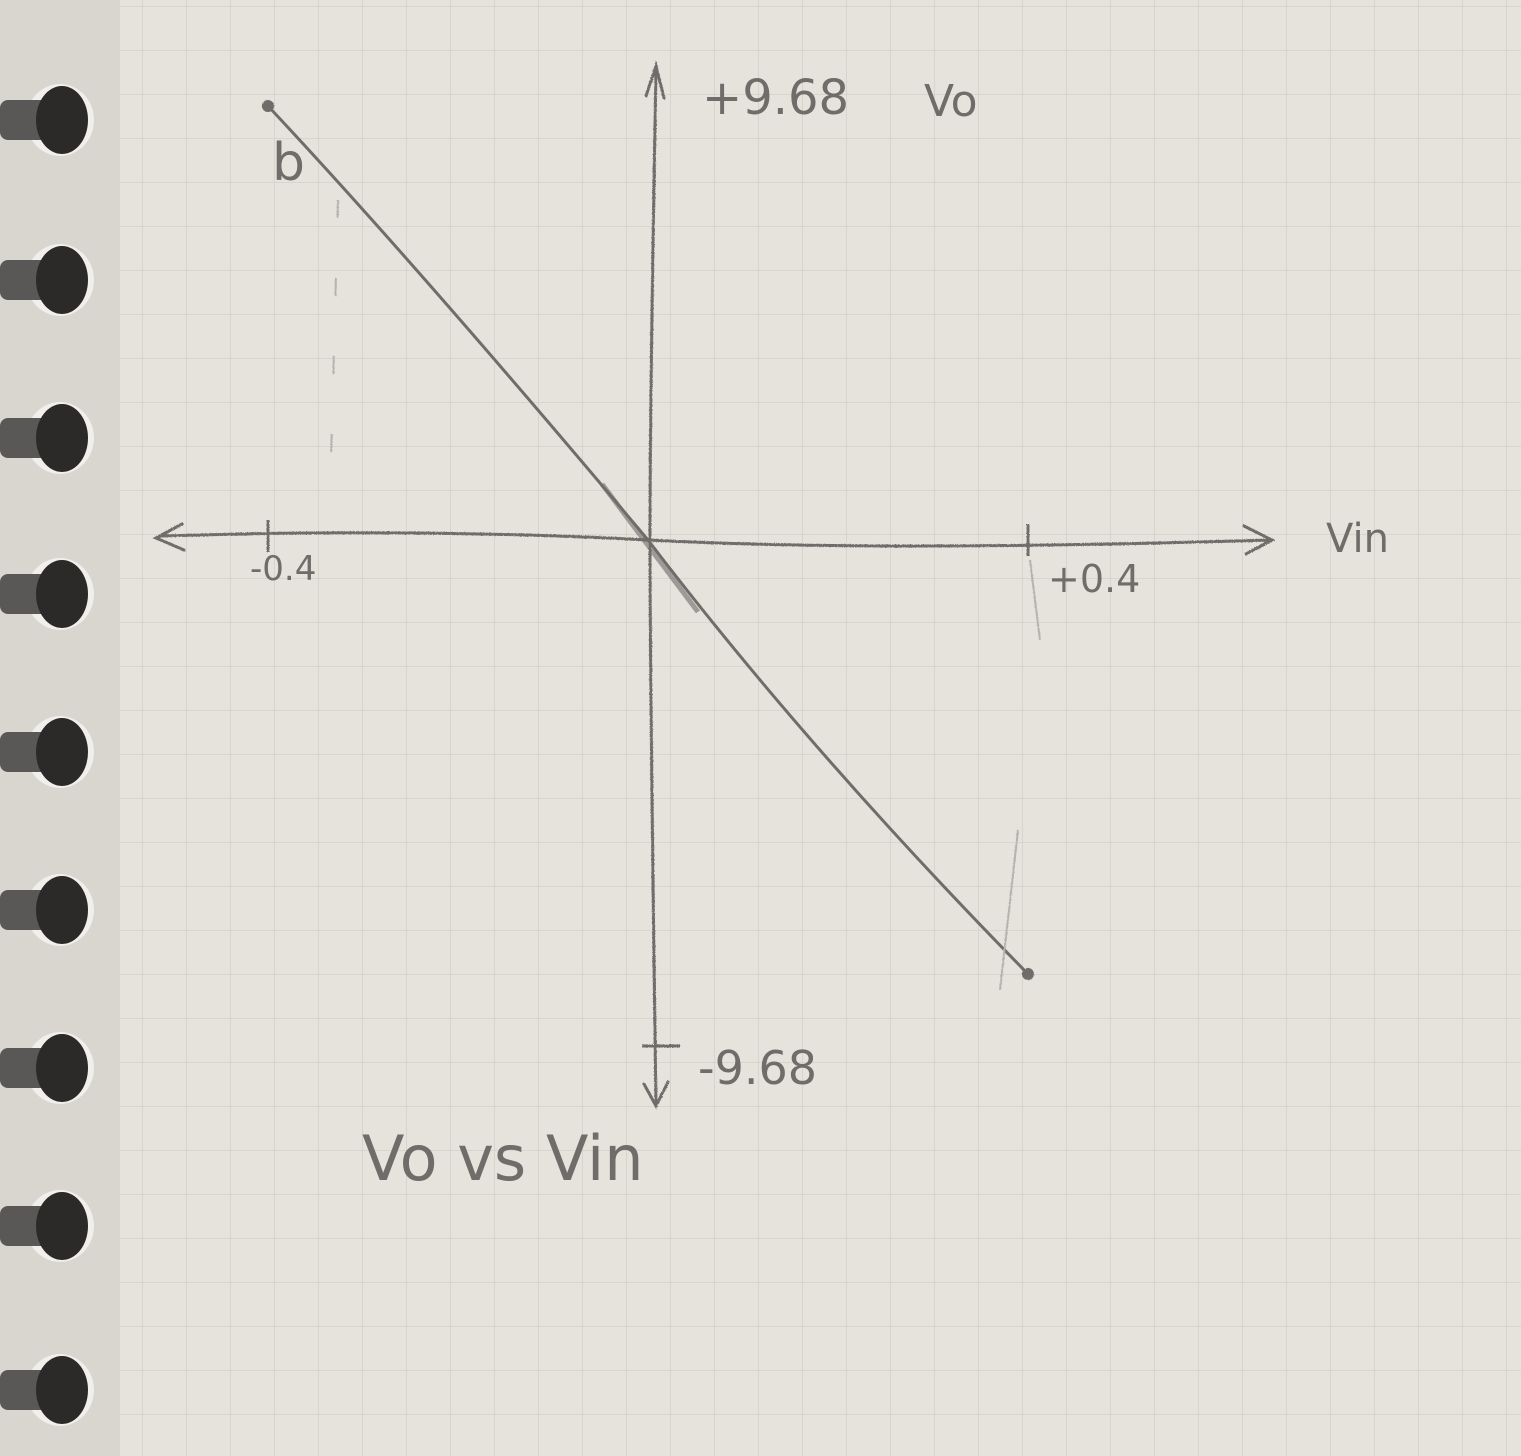 The height and width of the screenshot is (1456, 1521). Describe the element at coordinates (656, 1095) in the screenshot. I see `y-axis-bottom-arrow` at that location.